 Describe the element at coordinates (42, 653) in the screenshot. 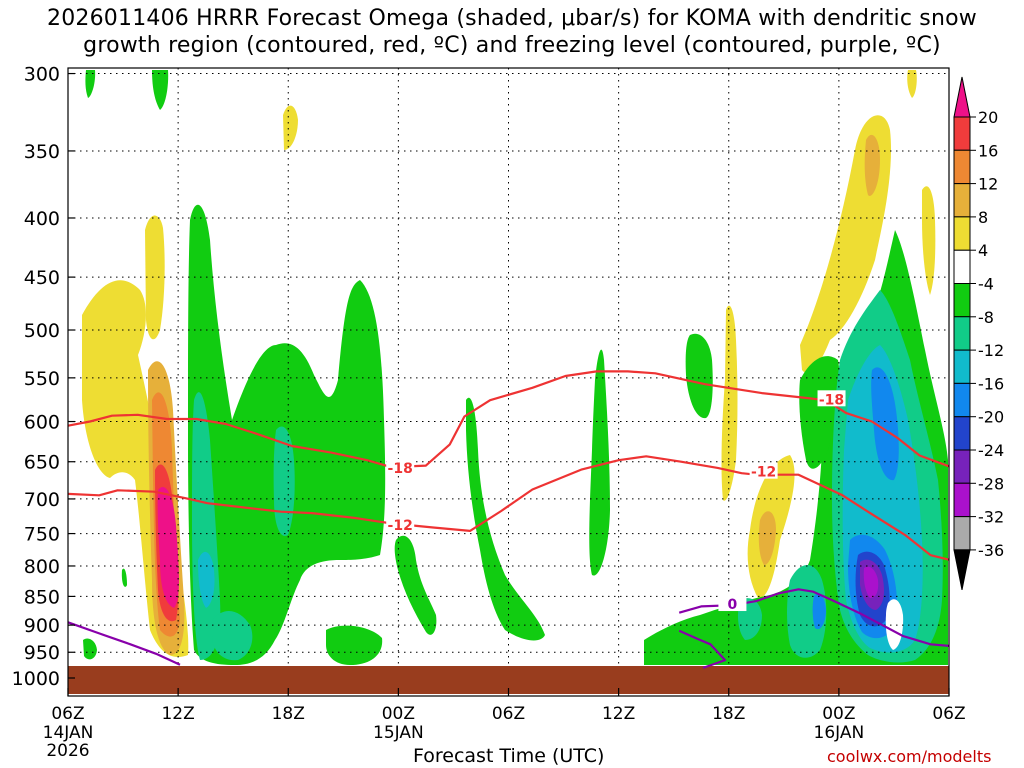

I see `y-tick-label: 950` at that location.